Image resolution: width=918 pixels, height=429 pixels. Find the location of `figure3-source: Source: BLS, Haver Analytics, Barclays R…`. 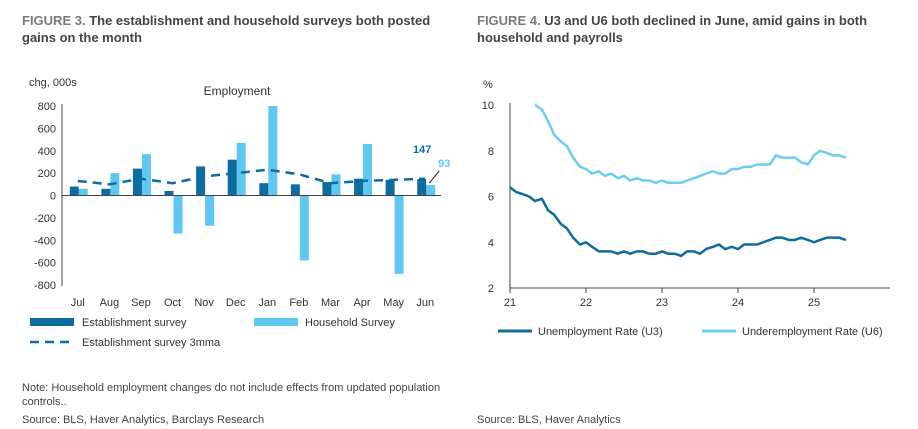

figure3-source: Source: BLS, Haver Analytics, Barclays R… is located at coordinates (143, 420).